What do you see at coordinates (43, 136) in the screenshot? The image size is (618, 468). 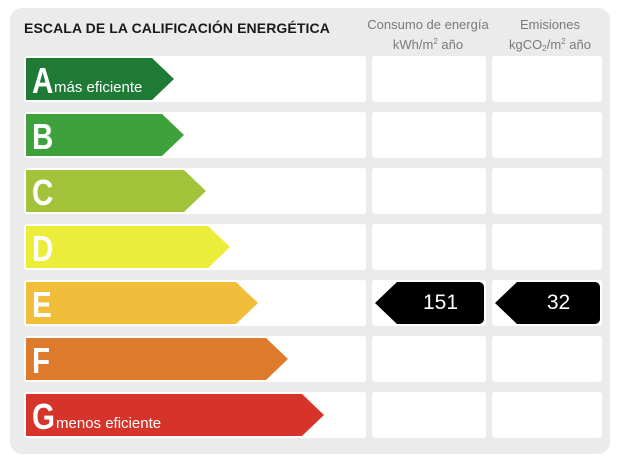 I see `rating-letter: B` at bounding box center [43, 136].